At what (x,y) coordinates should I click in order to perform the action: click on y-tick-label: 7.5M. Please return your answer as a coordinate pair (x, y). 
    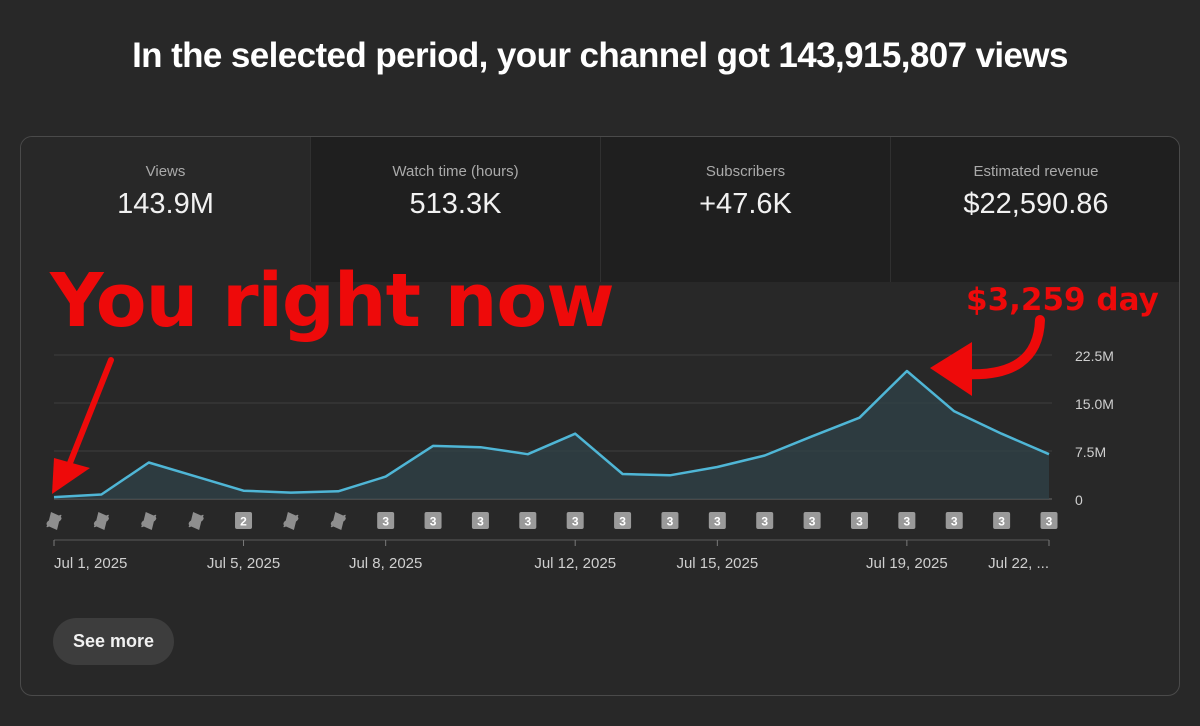
    Looking at the image, I should click on (1090, 452).